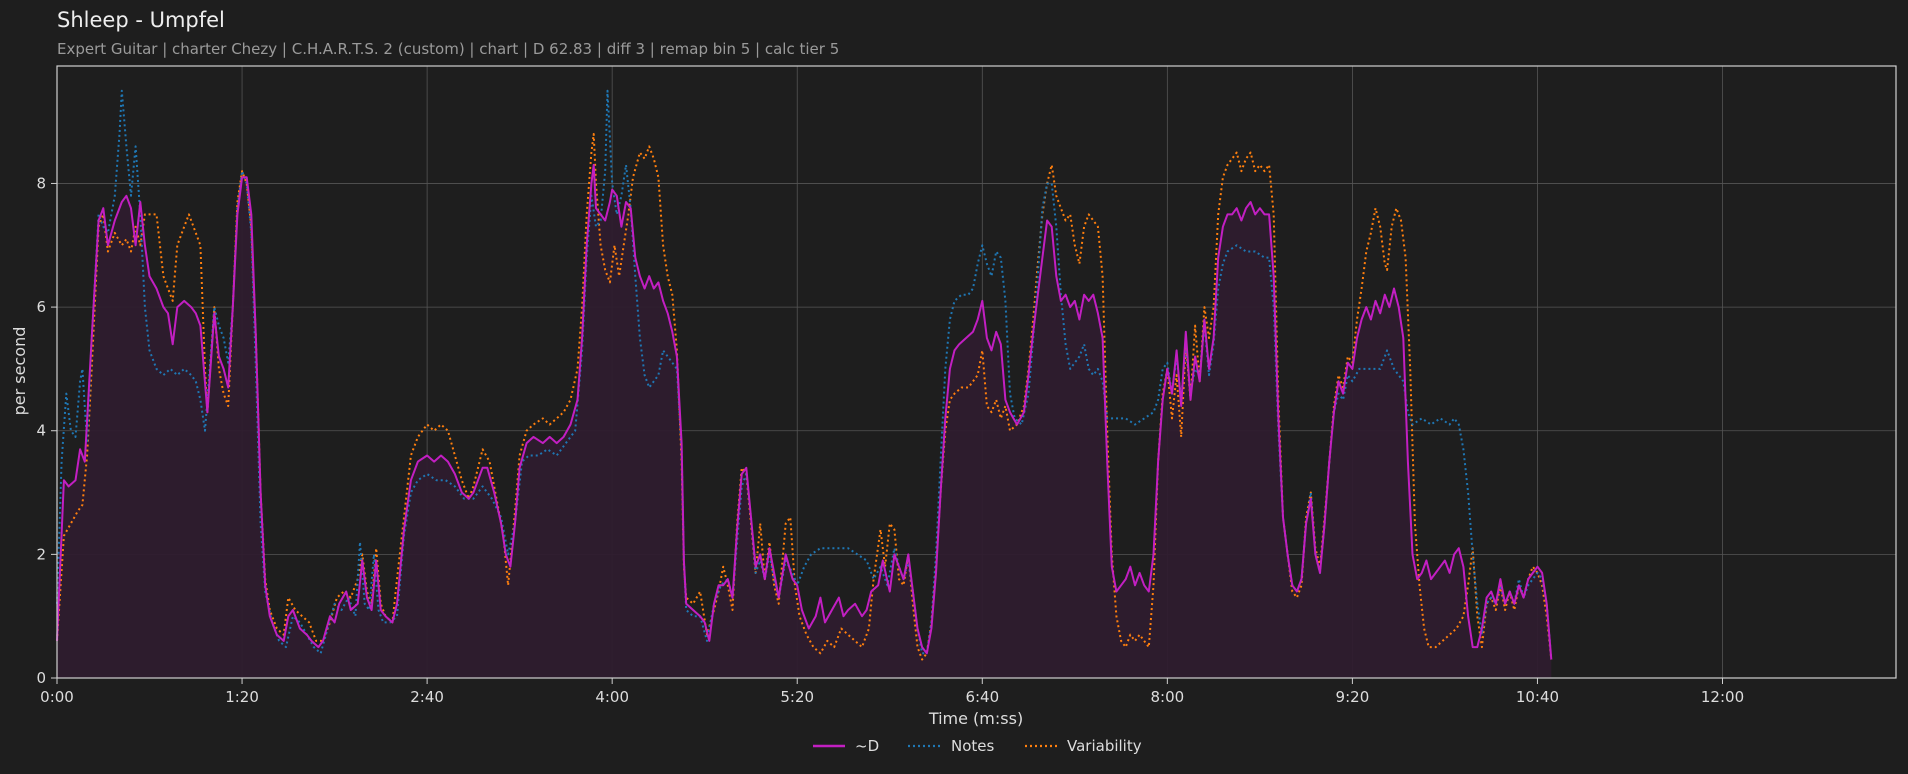 Image resolution: width=1908 pixels, height=774 pixels. Describe the element at coordinates (1104, 746) in the screenshot. I see `legend-label: Variability` at that location.